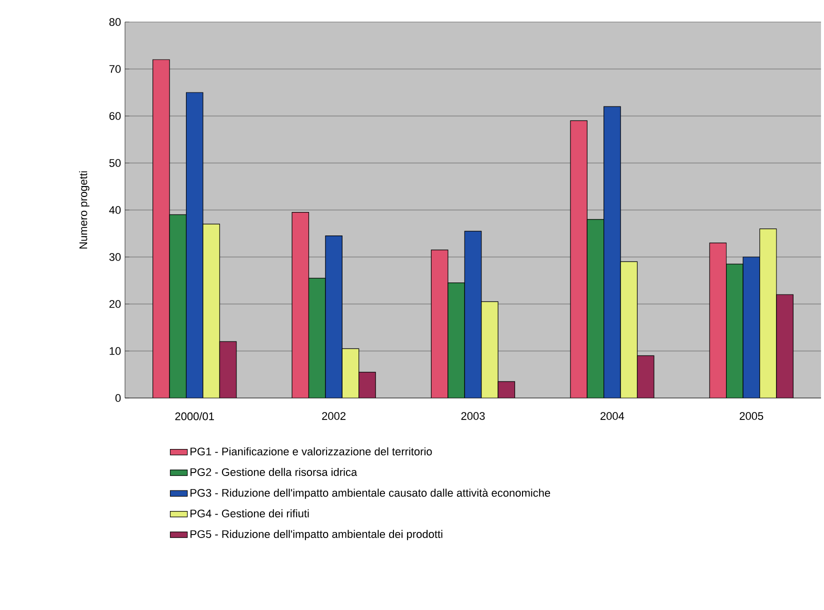 This screenshot has width=824, height=610. What do you see at coordinates (115, 22) in the screenshot?
I see `y-tick-label: 80` at bounding box center [115, 22].